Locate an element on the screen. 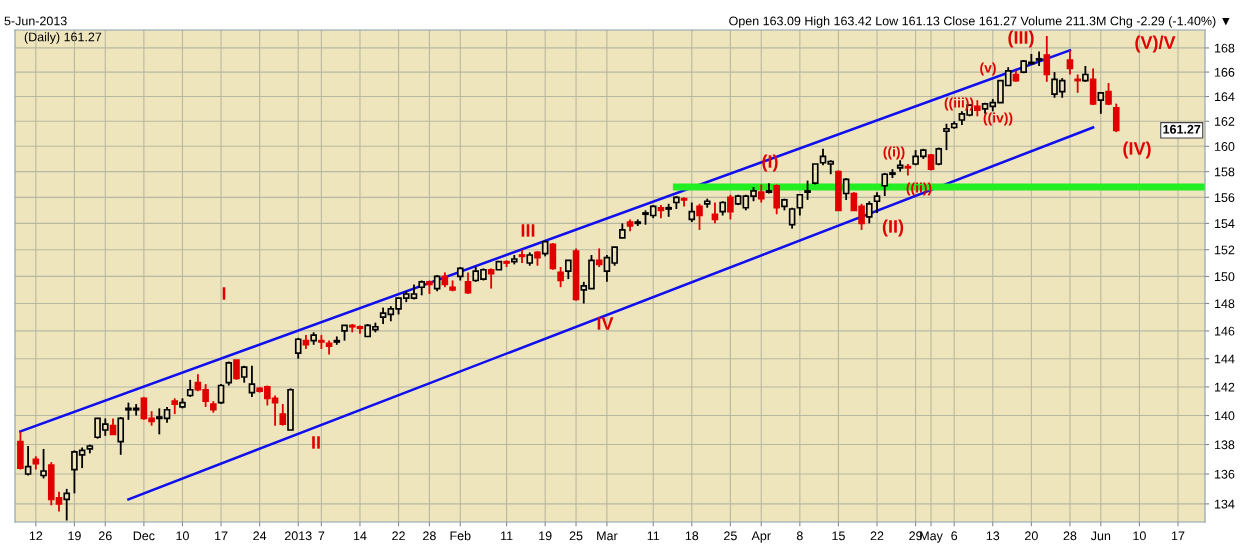 The height and width of the screenshot is (546, 1240). y-tick-label: 150 is located at coordinates (1224, 277).